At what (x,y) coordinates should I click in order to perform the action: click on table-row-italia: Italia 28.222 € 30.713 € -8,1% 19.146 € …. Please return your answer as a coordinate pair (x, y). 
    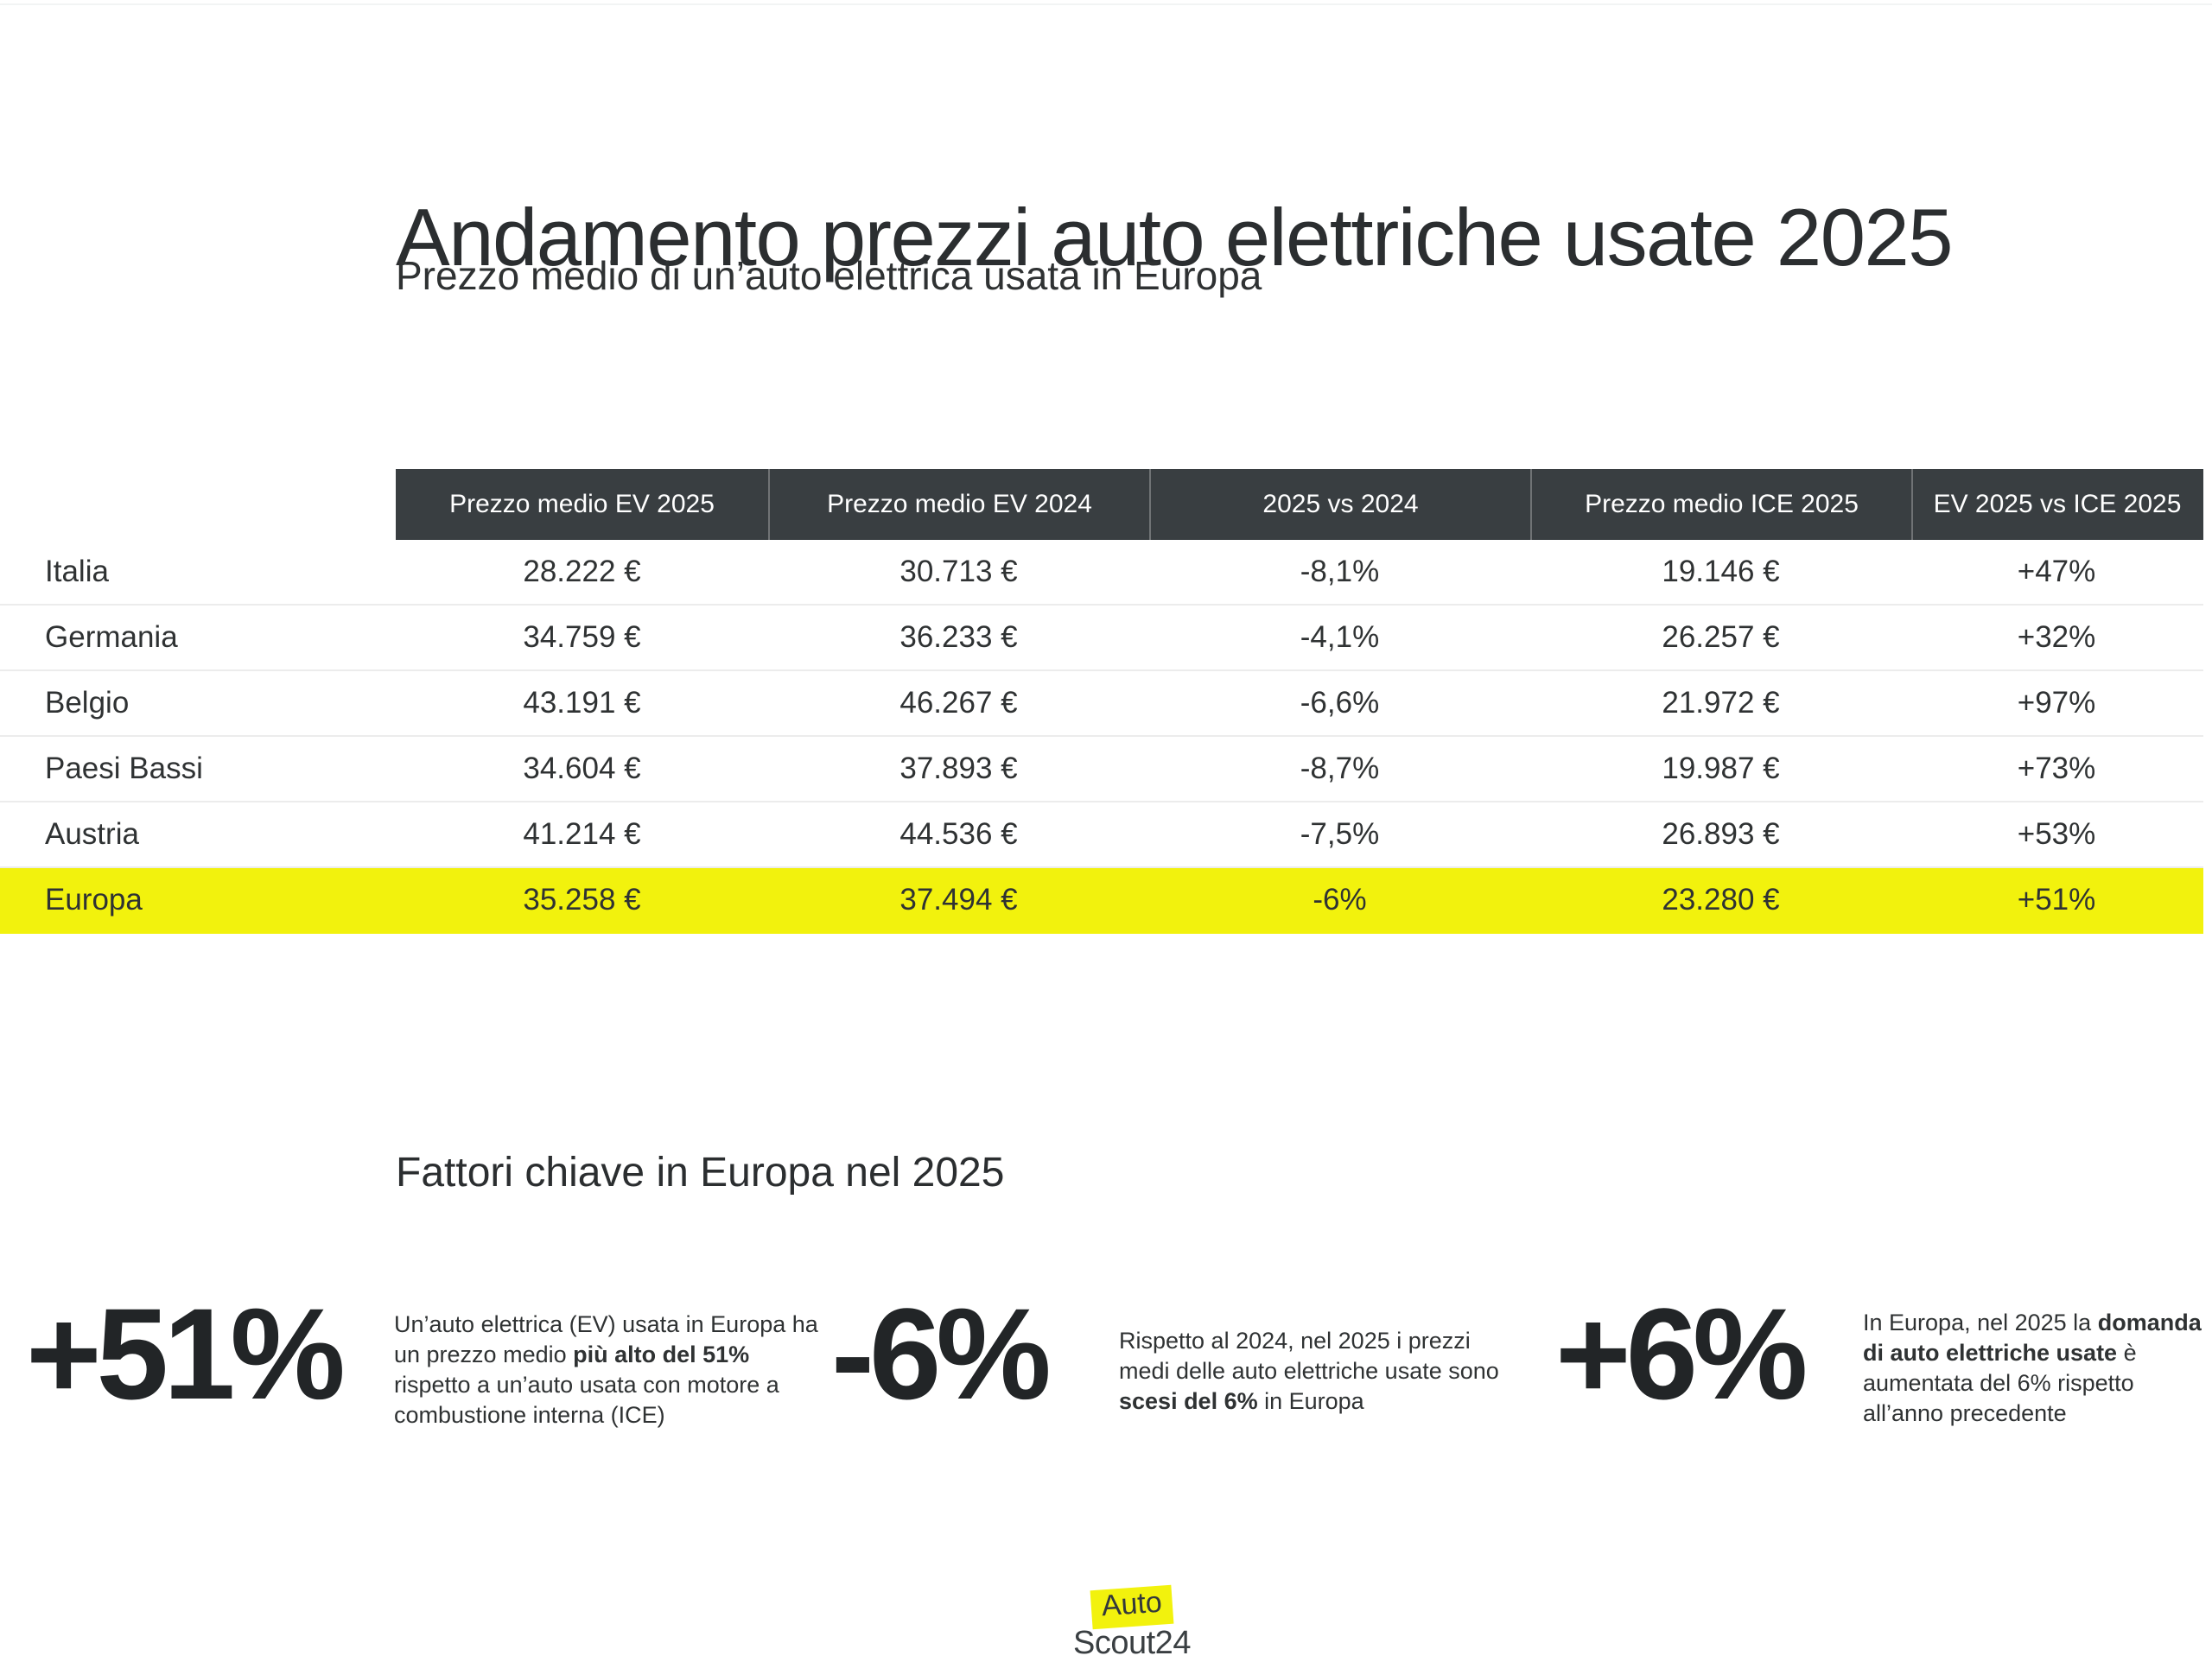
    Looking at the image, I should click on (1101, 573).